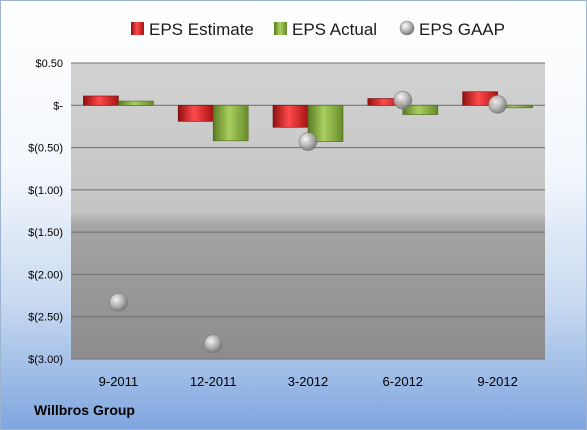 Image resolution: width=587 pixels, height=430 pixels. What do you see at coordinates (45, 275) in the screenshot?
I see `y-tick-label: $(2.00)` at bounding box center [45, 275].